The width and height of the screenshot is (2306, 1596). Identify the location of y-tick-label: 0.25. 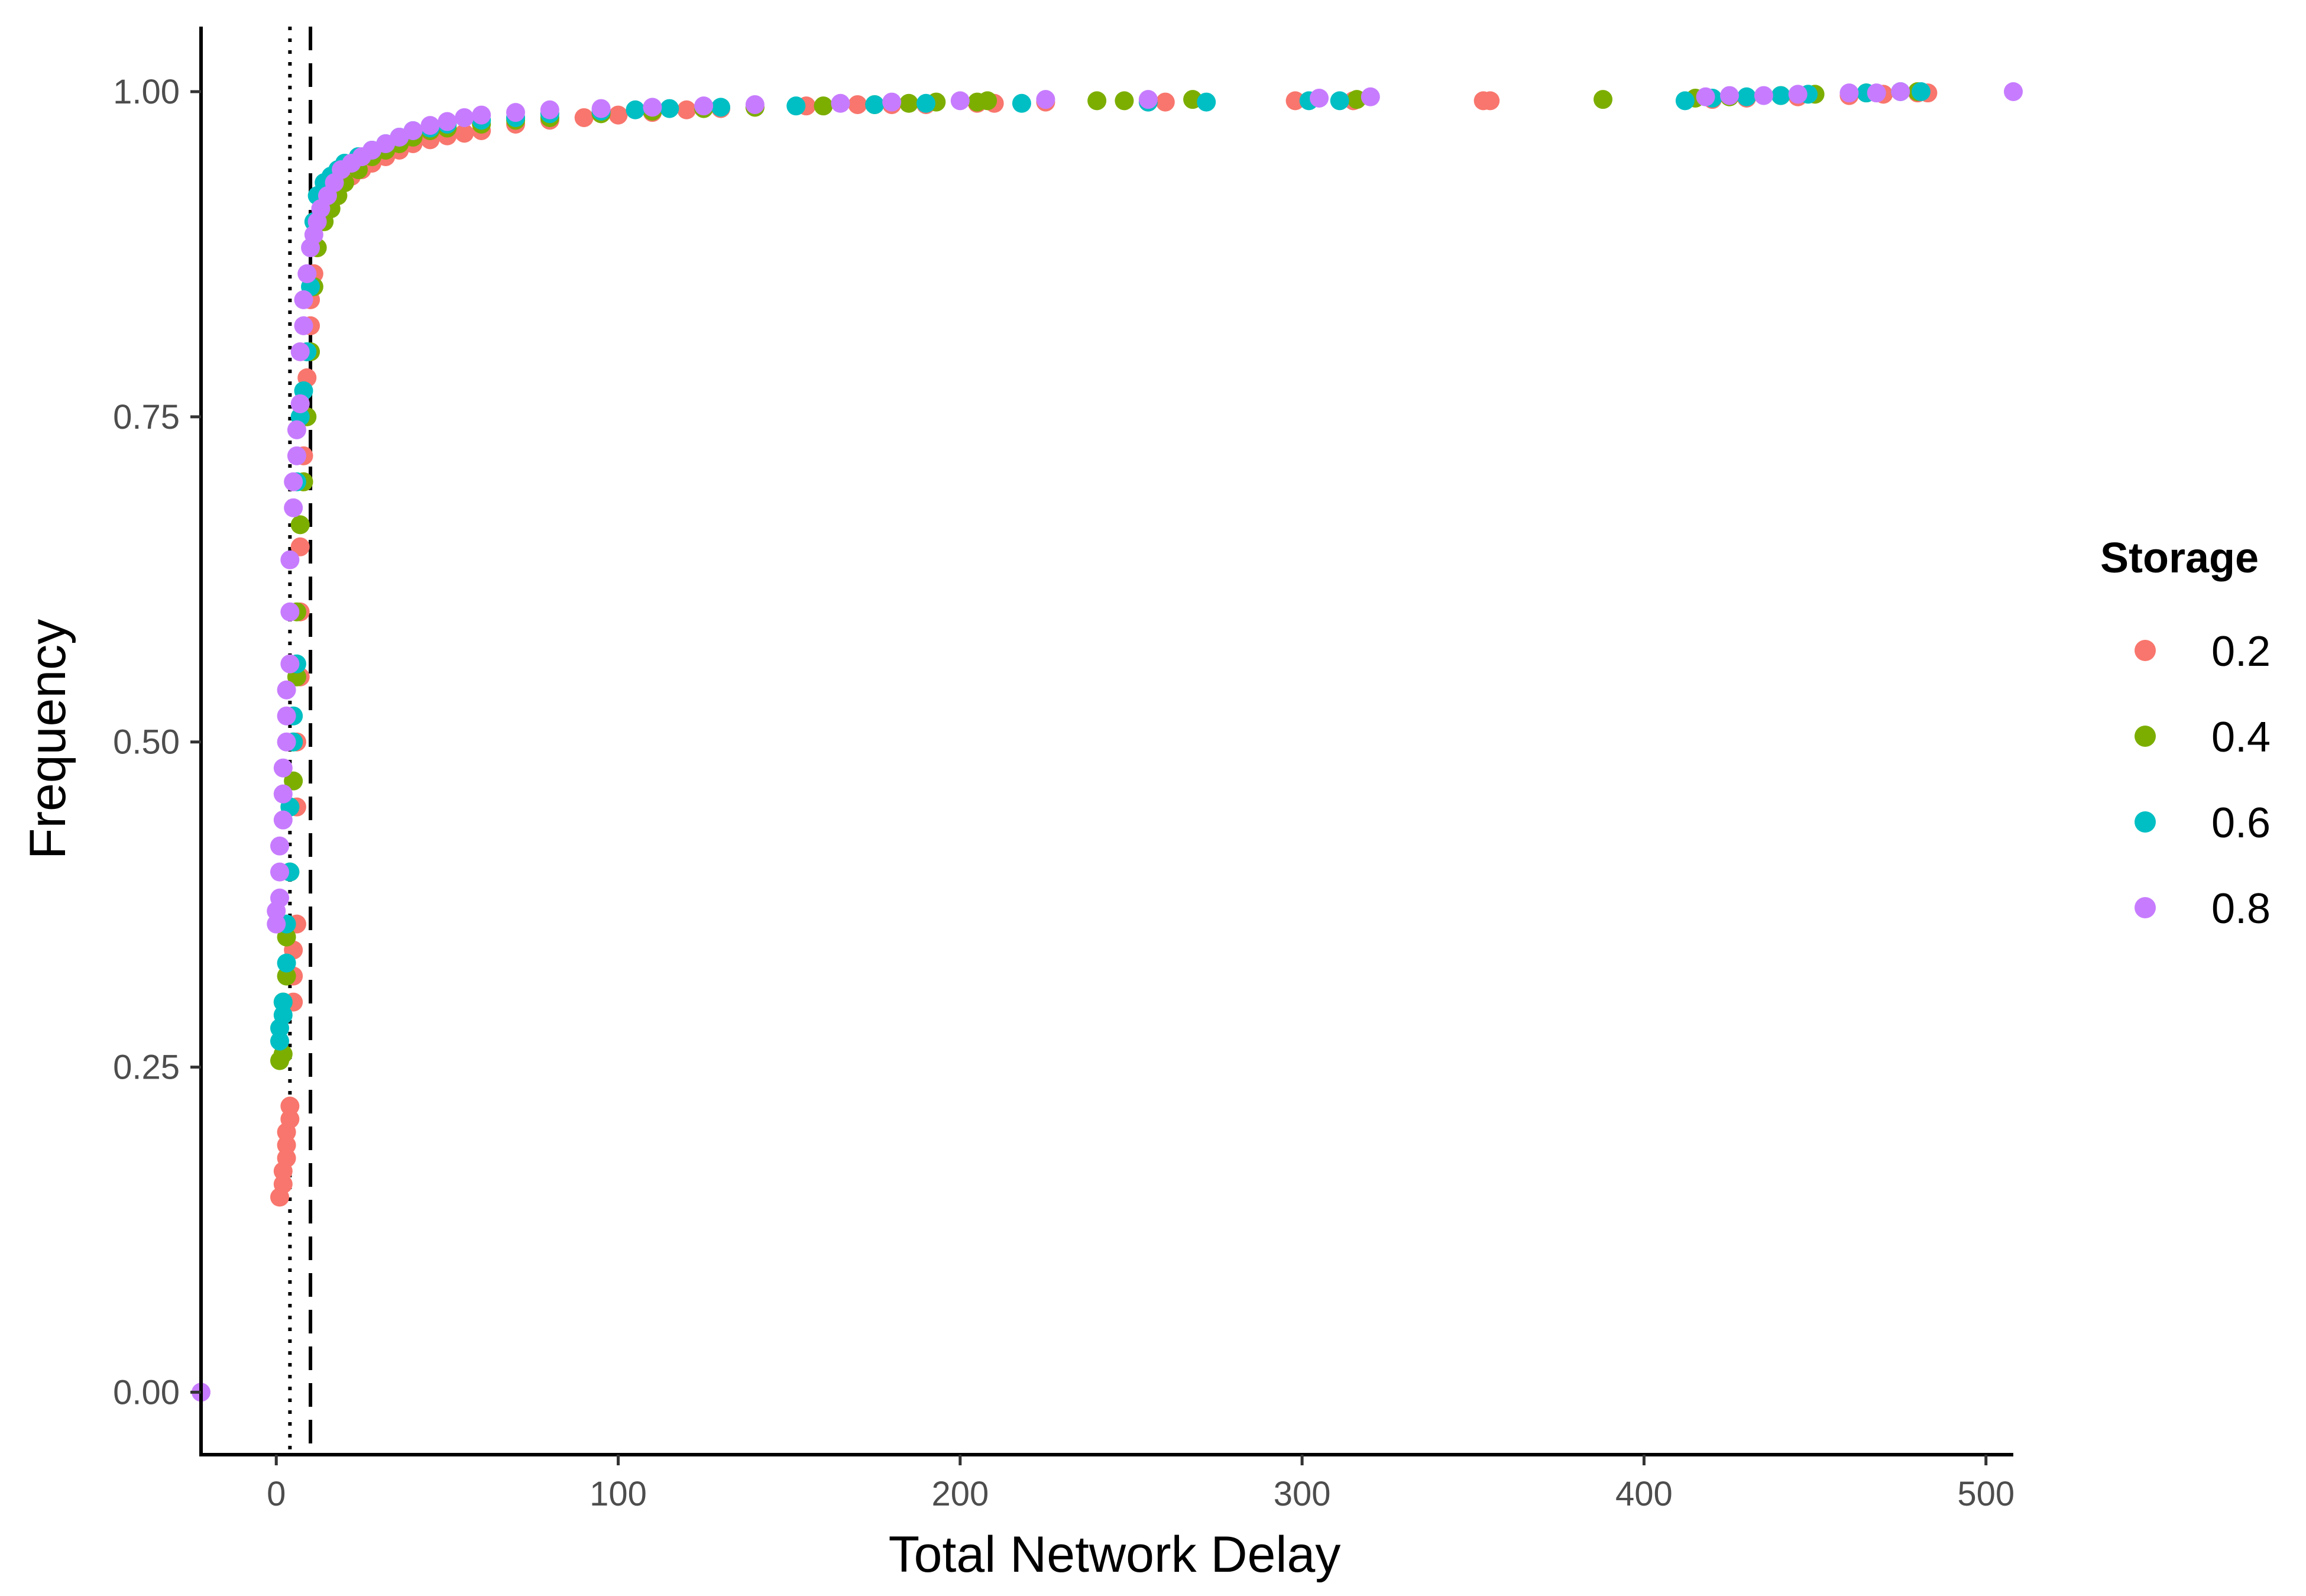
(146, 1067).